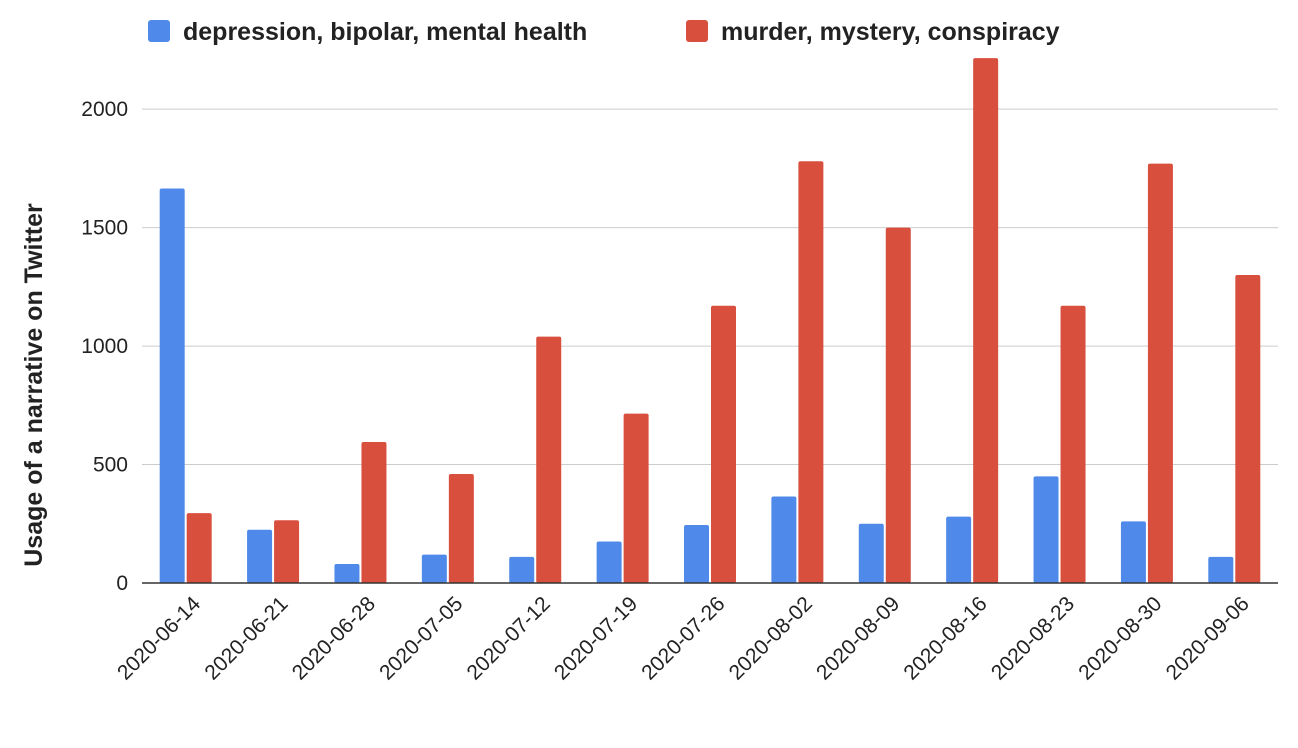  I want to click on x-tick-label: 2020-08-23, so click(1033, 638).